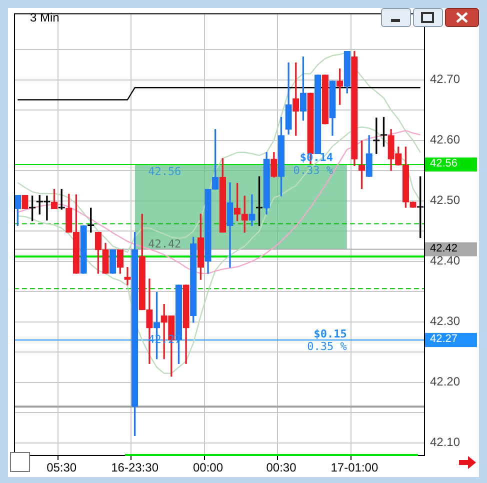 Image resolution: width=487 pixels, height=483 pixels. I want to click on y-tick-label: 42.40, so click(445, 261).